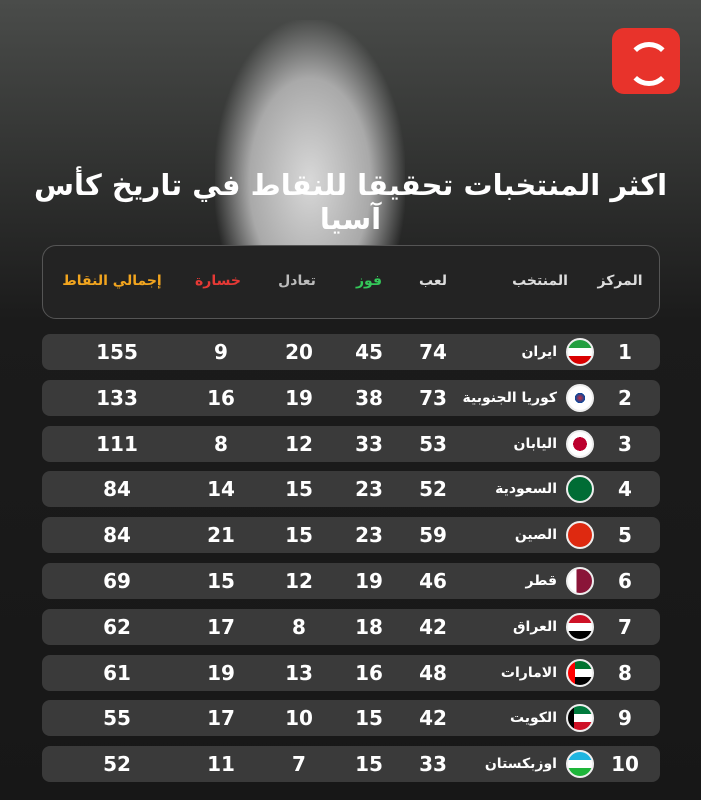 The width and height of the screenshot is (701, 800). Describe the element at coordinates (369, 352) in the screenshot. I see `cell-value: 45` at that location.